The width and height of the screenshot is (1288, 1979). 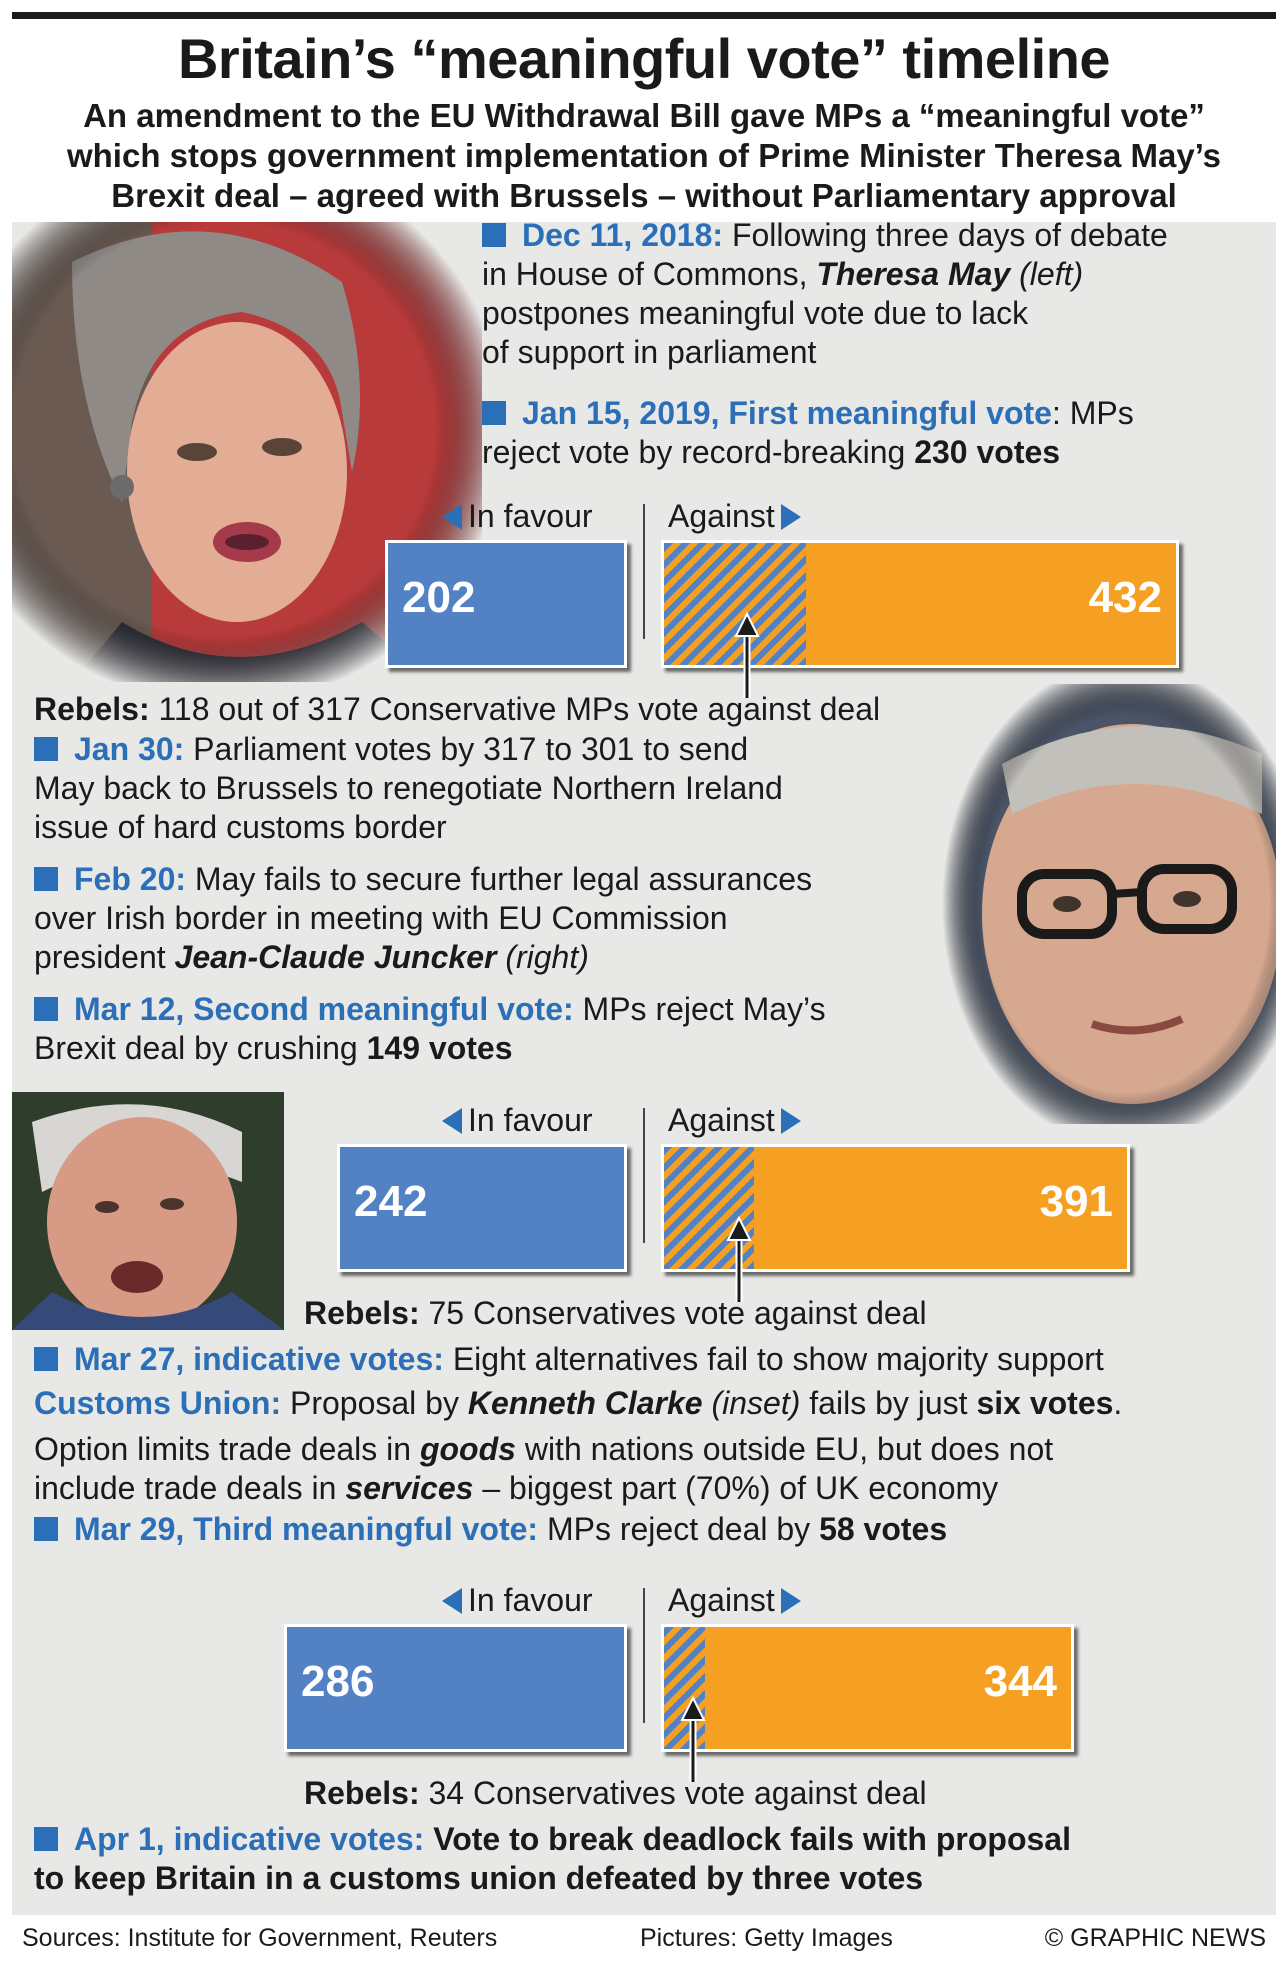 What do you see at coordinates (673, 1793) in the screenshot?
I see `rebels-text: 34 Conservatives vote against deal` at bounding box center [673, 1793].